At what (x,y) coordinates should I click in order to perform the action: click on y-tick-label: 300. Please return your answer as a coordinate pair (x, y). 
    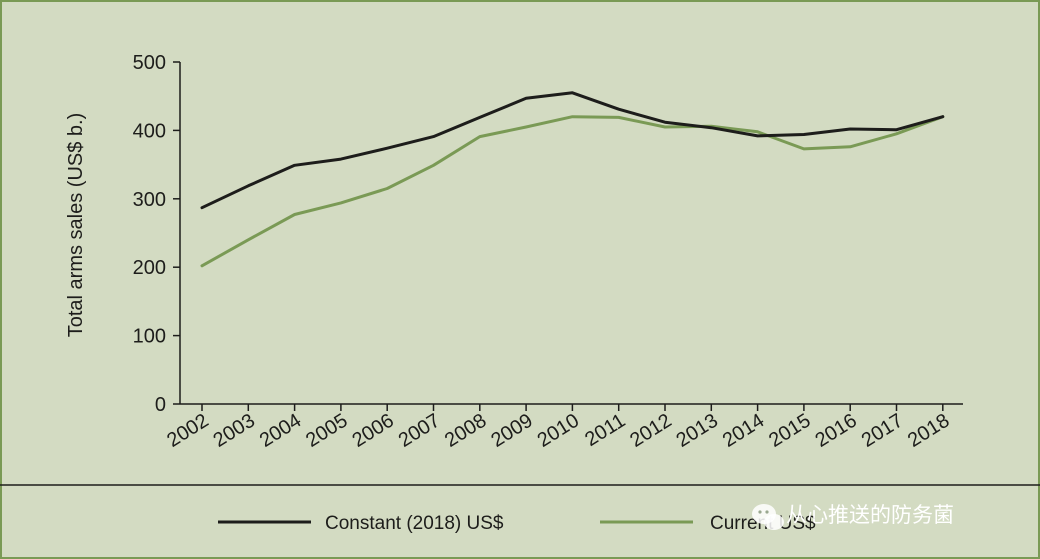
    Looking at the image, I should click on (149, 200).